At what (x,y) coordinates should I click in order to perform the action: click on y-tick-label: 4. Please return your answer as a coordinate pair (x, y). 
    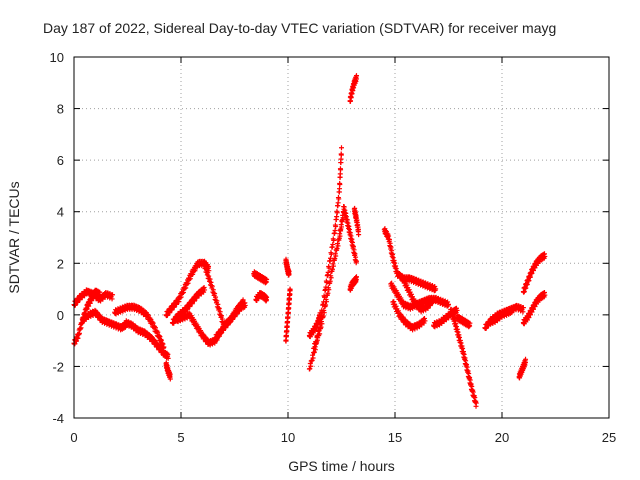
    Looking at the image, I should click on (60, 212).